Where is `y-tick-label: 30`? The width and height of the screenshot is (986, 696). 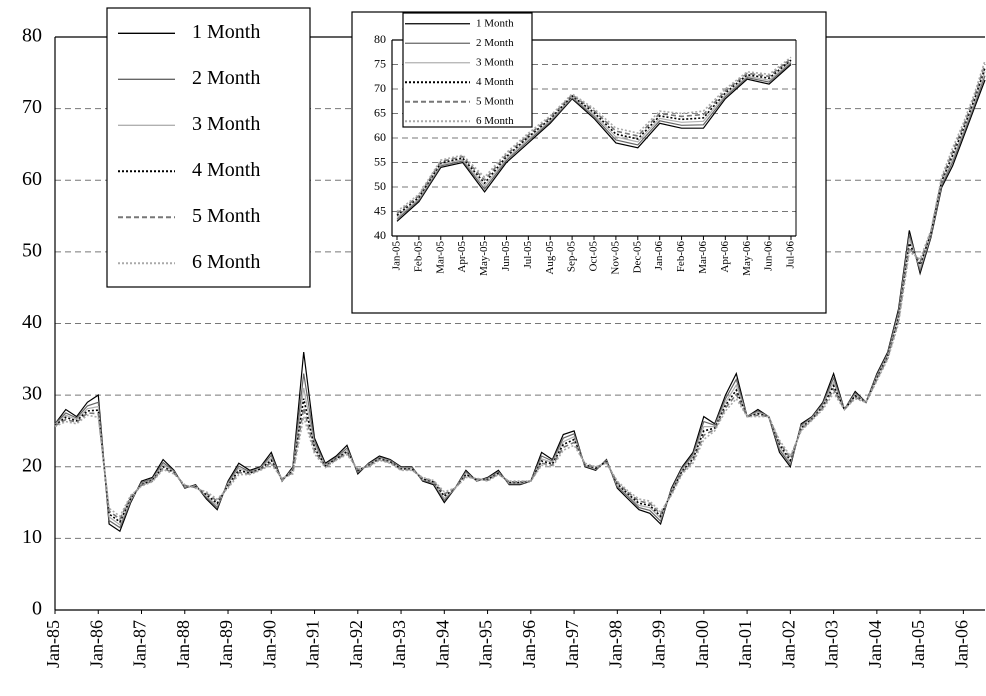 y-tick-label: 30 is located at coordinates (32, 394).